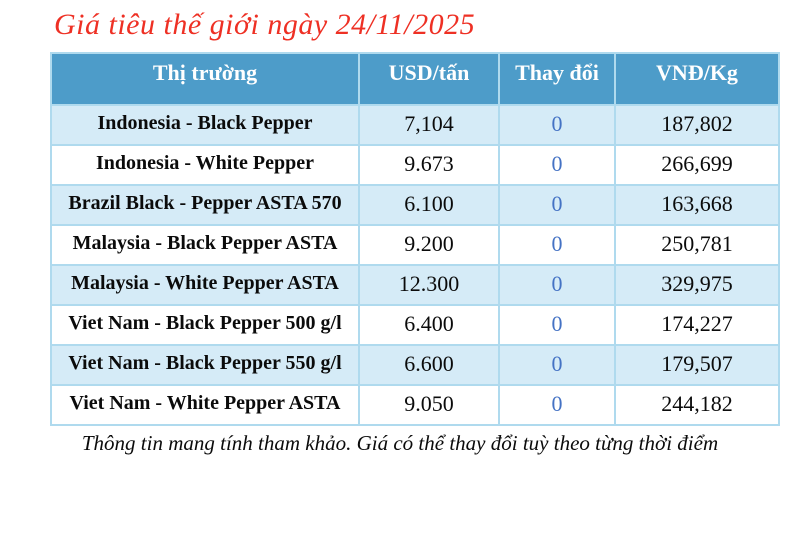 This screenshot has height=546, width=800. Describe the element at coordinates (697, 285) in the screenshot. I see `vnd-cell: 329,975` at that location.